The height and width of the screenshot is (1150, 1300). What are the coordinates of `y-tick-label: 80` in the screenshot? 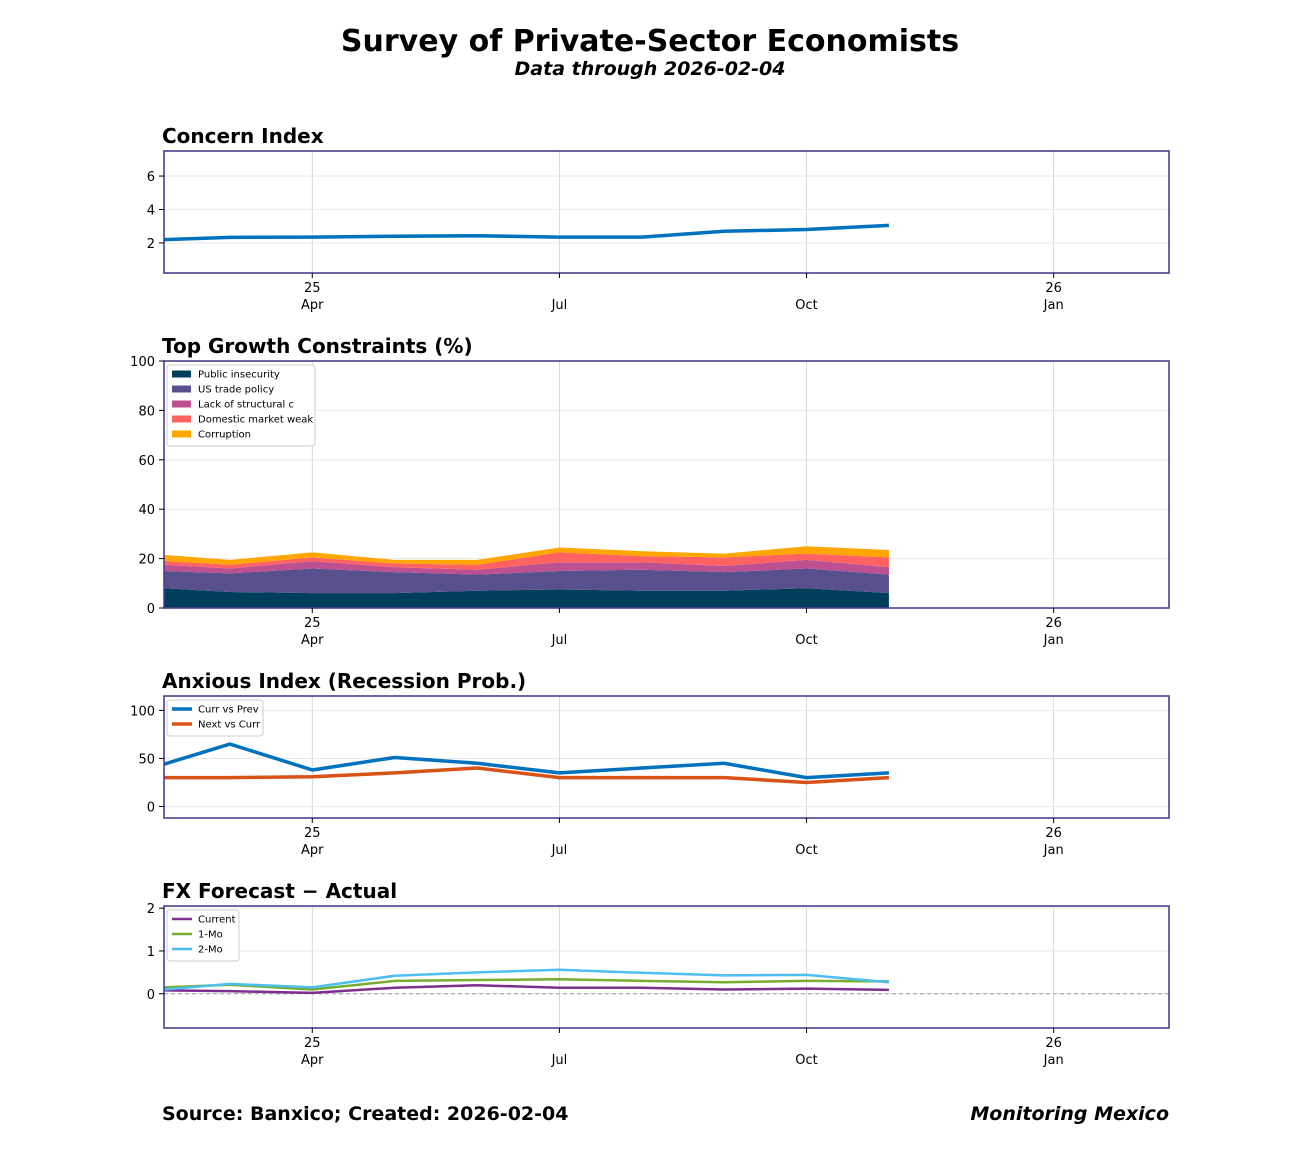 It's located at (146, 411).